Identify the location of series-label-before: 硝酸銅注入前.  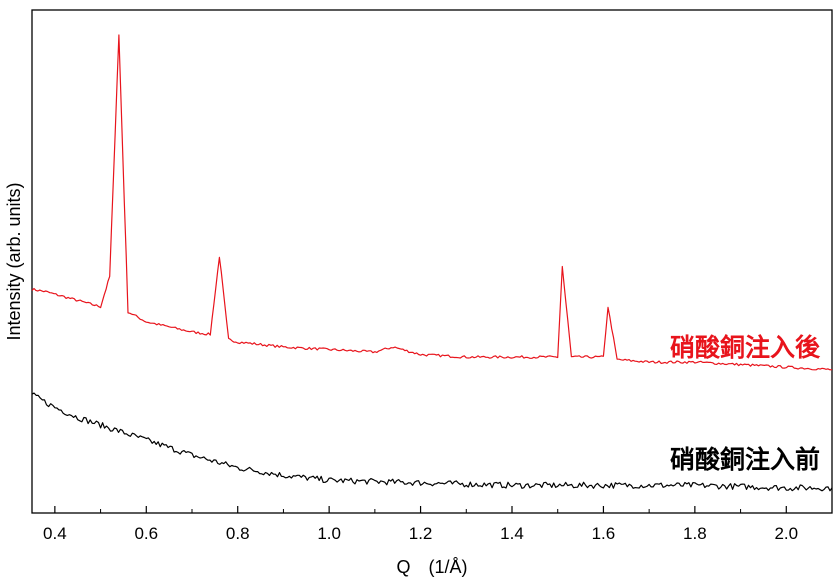
(745, 459).